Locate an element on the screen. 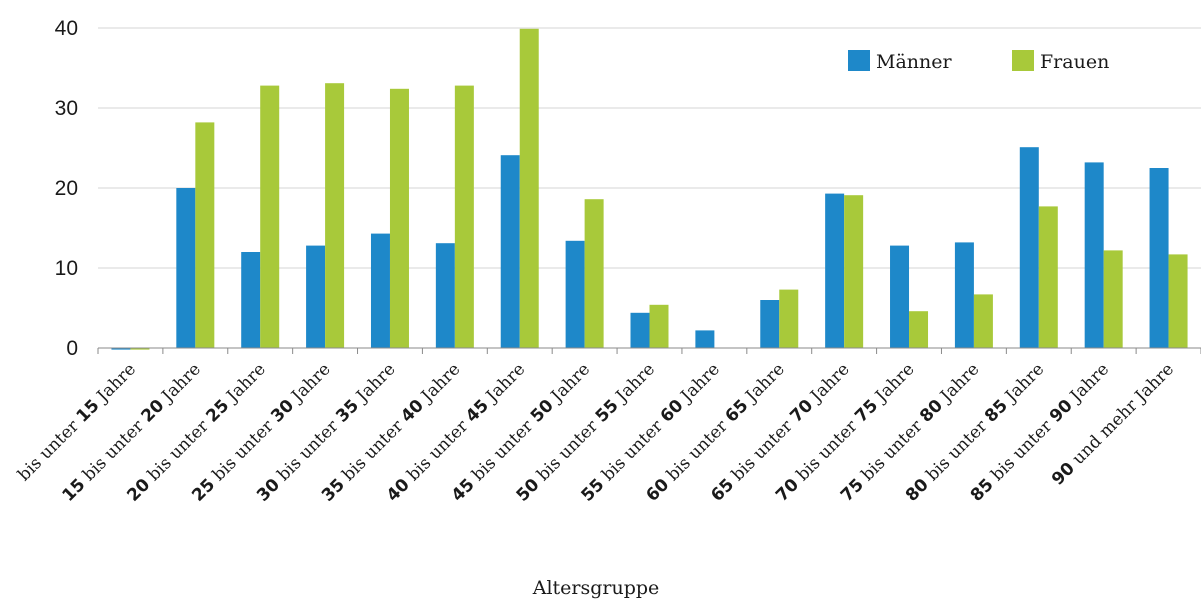 The height and width of the screenshot is (603, 1201). x-axis is located at coordinates (649, 350).